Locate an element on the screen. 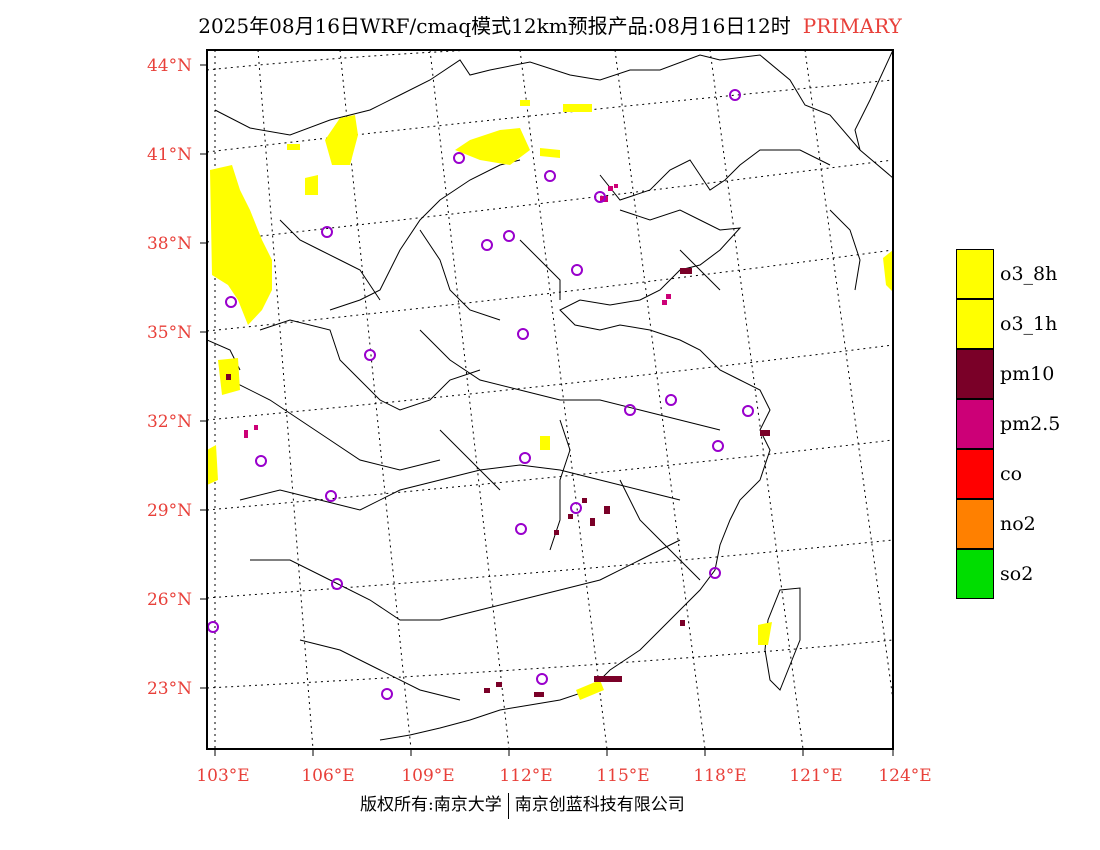 This screenshot has width=1100, height=850. lat-label: 44°N is located at coordinates (169, 66).